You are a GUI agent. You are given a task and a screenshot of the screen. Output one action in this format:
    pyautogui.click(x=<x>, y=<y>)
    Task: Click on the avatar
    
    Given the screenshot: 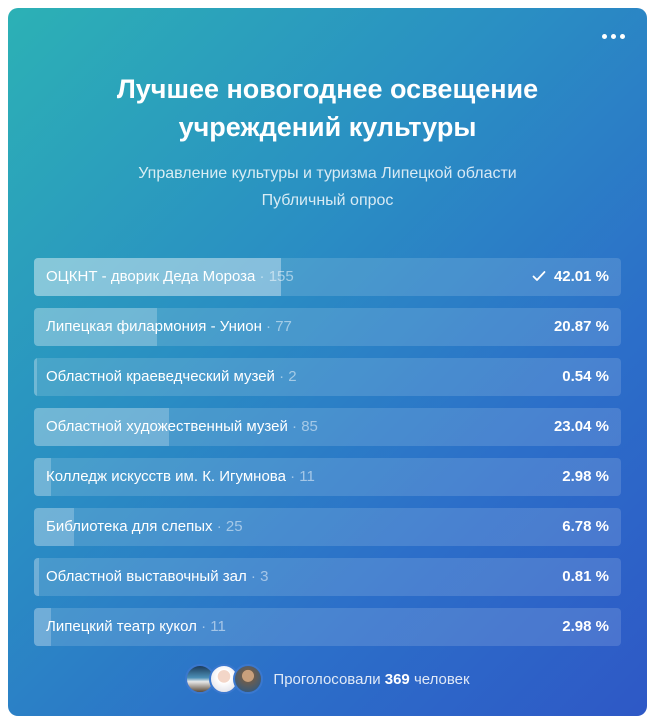 What is the action you would take?
    pyautogui.click(x=248, y=679)
    